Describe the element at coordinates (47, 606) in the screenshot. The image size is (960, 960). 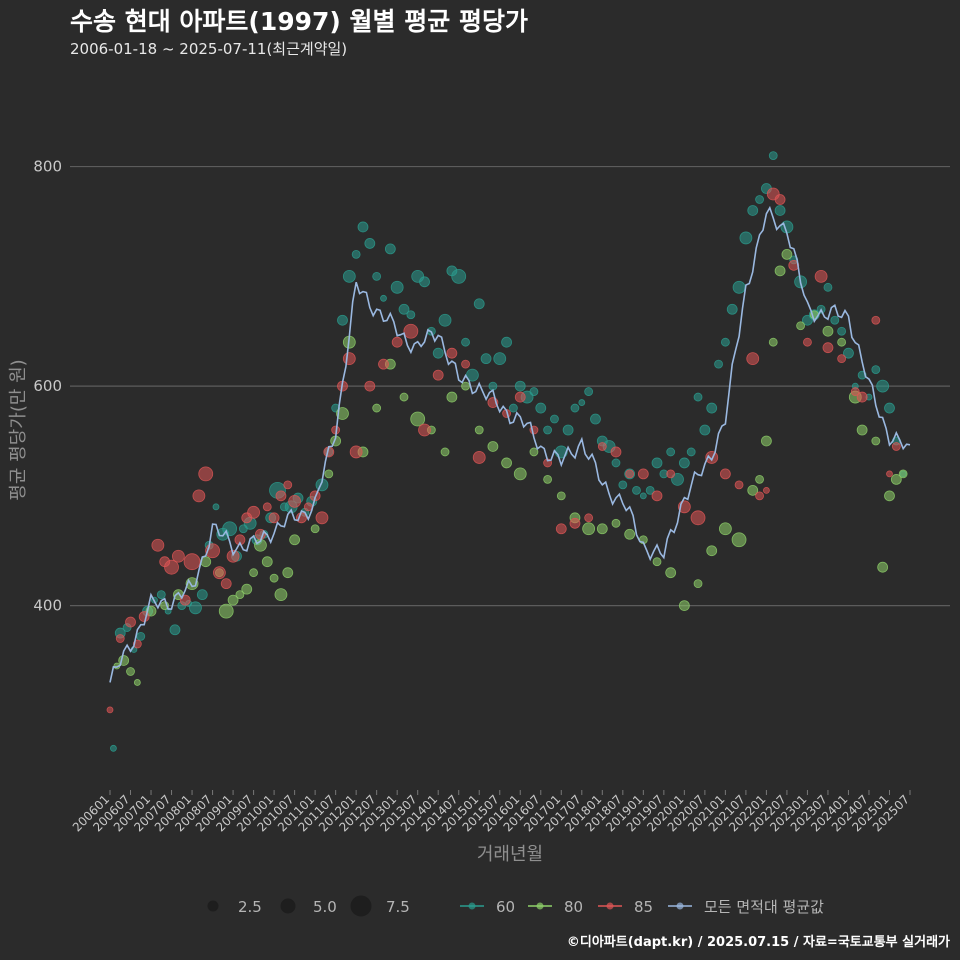
I see `y-tick-label: 400` at that location.